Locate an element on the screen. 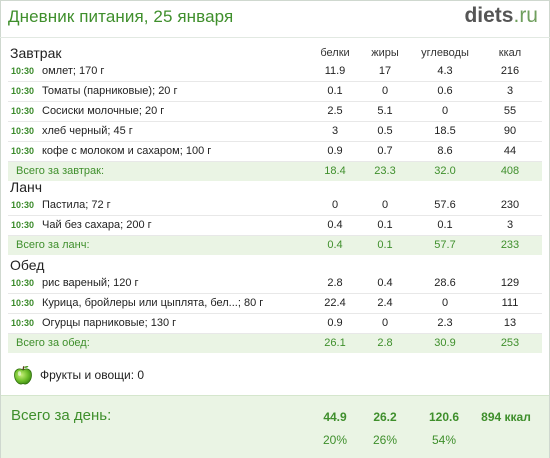  food-fat: 0.1 is located at coordinates (385, 225).